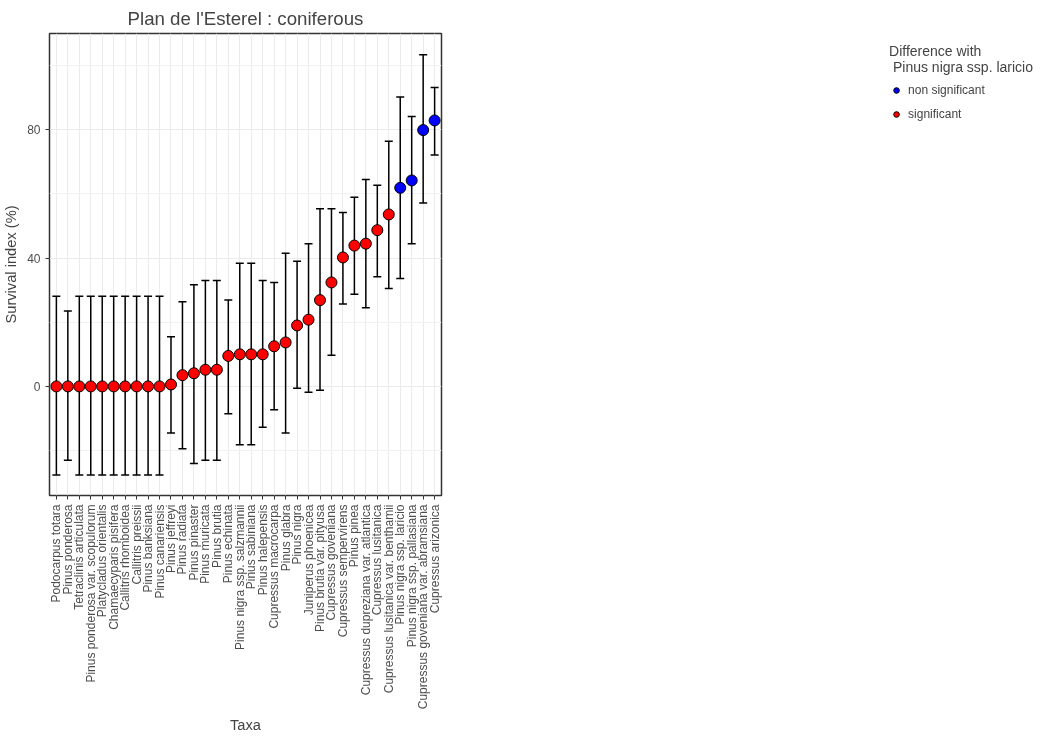 This screenshot has width=1043, height=736. I want to click on x-tick-label: Cupressus arizonica, so click(434, 559).